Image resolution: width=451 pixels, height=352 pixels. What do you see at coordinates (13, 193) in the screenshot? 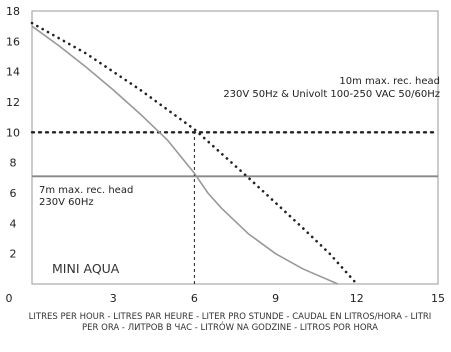
I see `y-tick-6: 6` at bounding box center [13, 193].